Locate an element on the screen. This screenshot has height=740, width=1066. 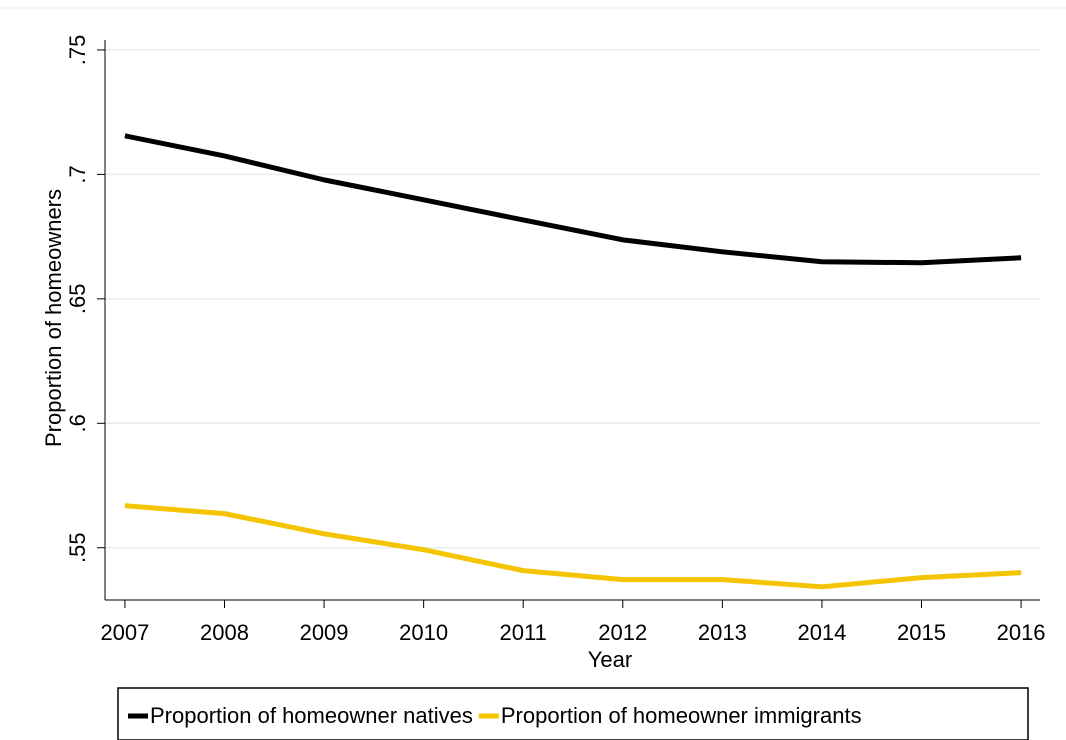
x-tick-label: 2007 is located at coordinates (124, 632).